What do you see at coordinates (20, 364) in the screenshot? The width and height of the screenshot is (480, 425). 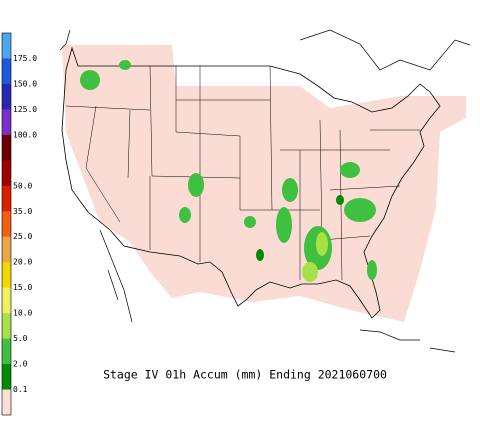 I see `colorbar-label: 2.0` at bounding box center [20, 364].